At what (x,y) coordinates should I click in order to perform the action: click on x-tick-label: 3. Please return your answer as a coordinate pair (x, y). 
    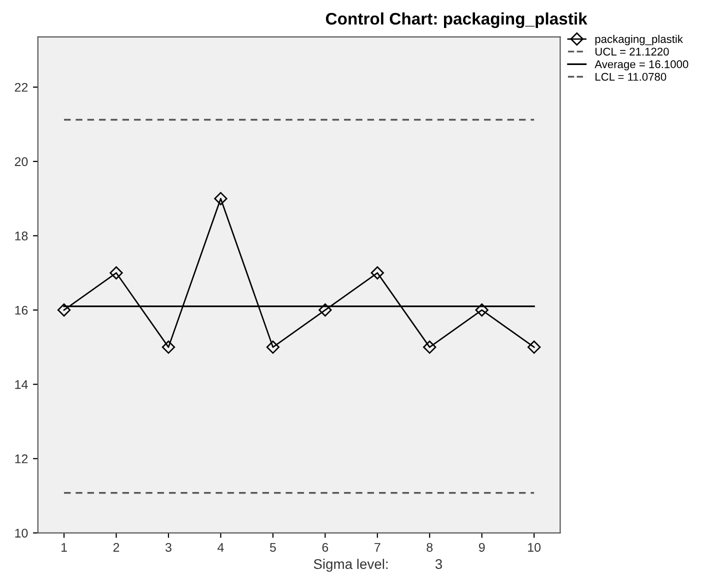
    Looking at the image, I should click on (168, 547).